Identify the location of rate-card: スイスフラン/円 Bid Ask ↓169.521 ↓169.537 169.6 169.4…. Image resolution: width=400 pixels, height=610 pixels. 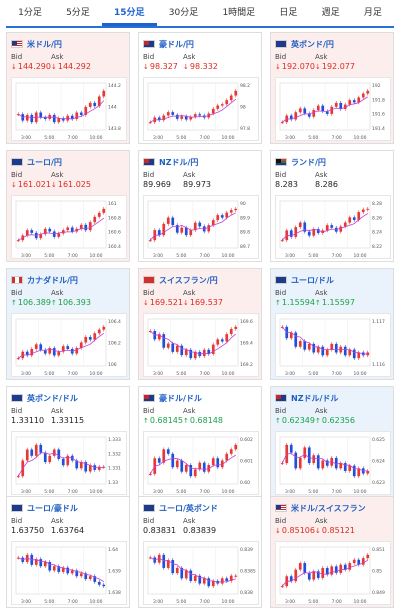
(200, 324).